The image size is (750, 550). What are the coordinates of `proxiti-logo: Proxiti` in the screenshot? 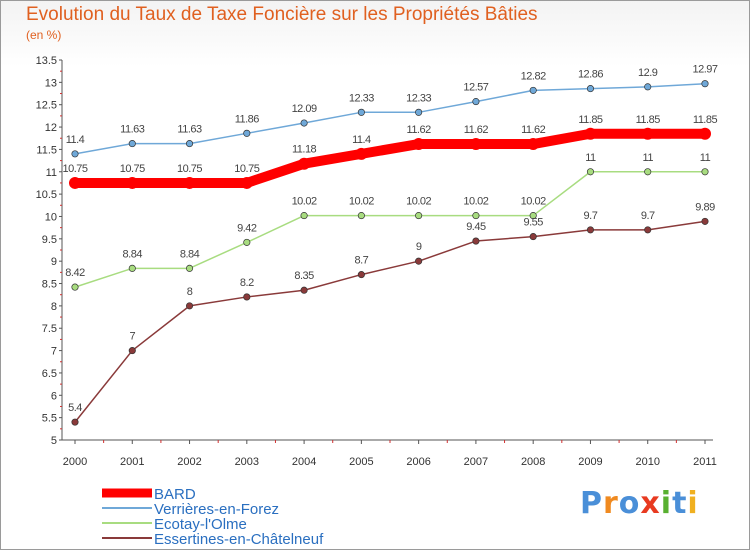 It's located at (639, 503).